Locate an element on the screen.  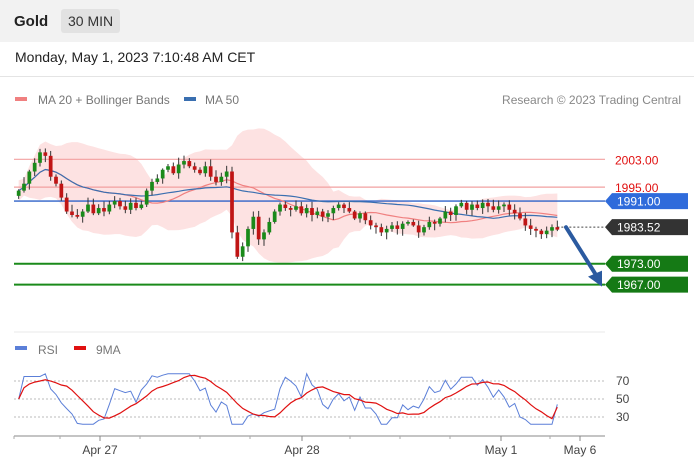
resistance-label: 2003.00 is located at coordinates (637, 160).